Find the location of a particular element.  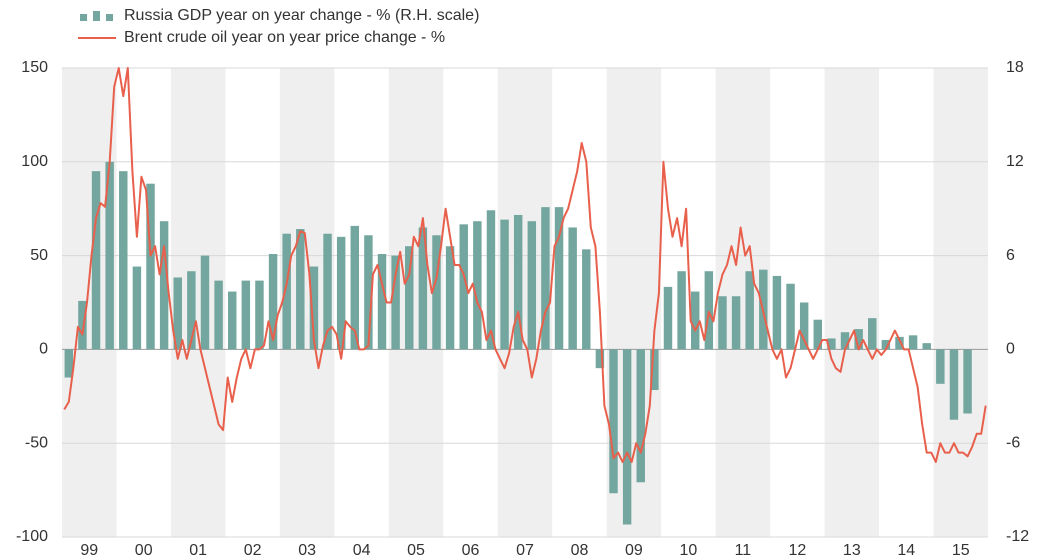

x-tick-label: 00 is located at coordinates (144, 550).